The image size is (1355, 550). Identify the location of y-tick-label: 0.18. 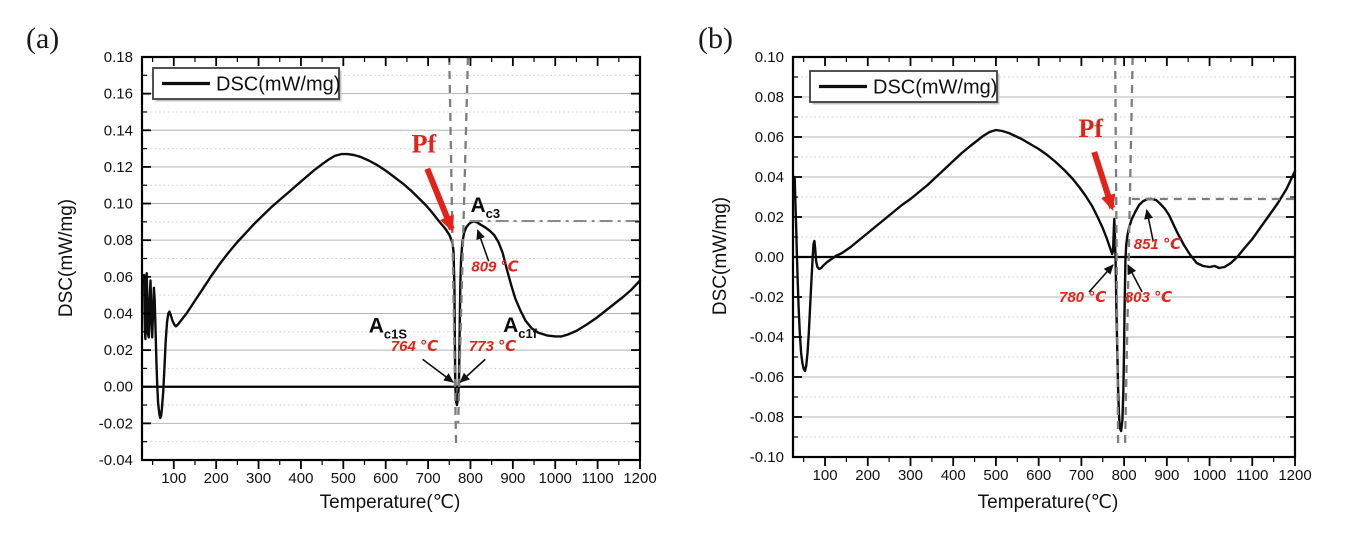
(118, 57).